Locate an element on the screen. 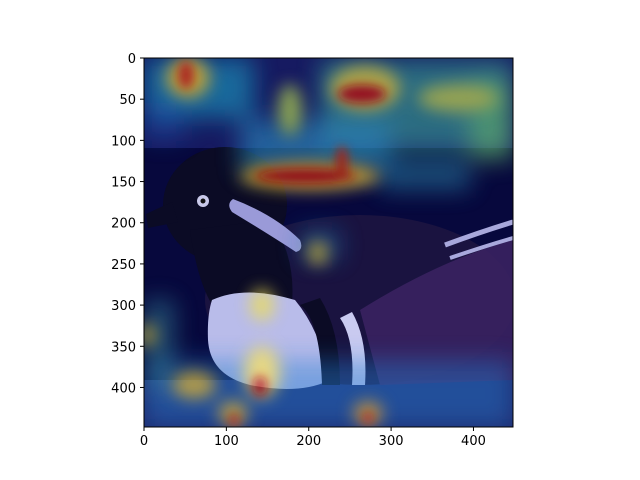  x-tick-label: 100 is located at coordinates (226, 441).